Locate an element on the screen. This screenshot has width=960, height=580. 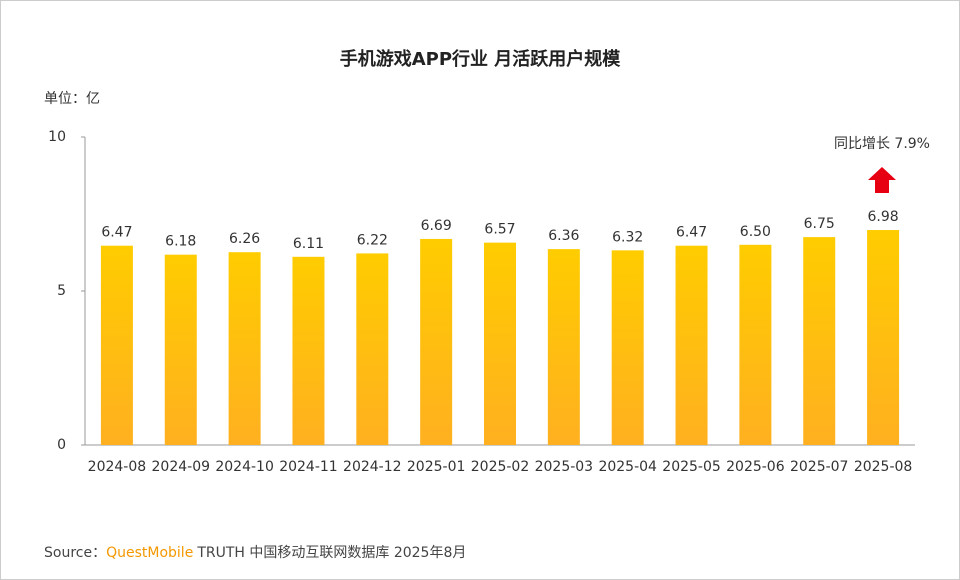
up-arrow is located at coordinates (882, 180).